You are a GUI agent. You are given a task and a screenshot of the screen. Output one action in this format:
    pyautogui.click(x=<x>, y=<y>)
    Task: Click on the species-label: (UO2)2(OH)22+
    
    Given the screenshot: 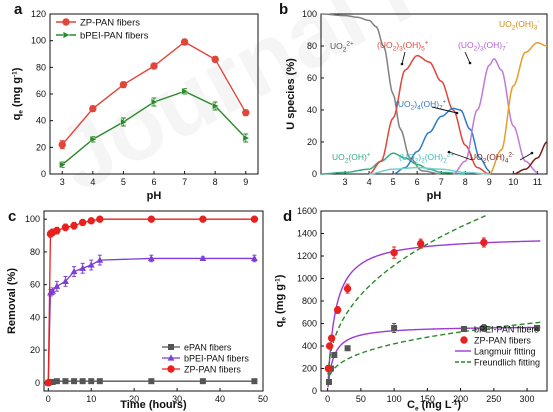 What is the action you would take?
    pyautogui.click(x=426, y=158)
    